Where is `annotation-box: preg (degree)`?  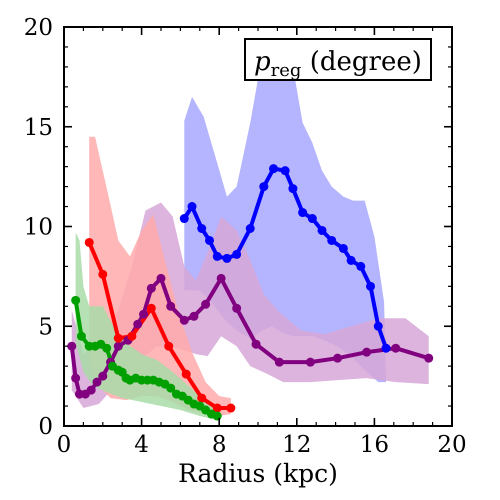 annotation-box: preg (degree) is located at coordinates (338, 59).